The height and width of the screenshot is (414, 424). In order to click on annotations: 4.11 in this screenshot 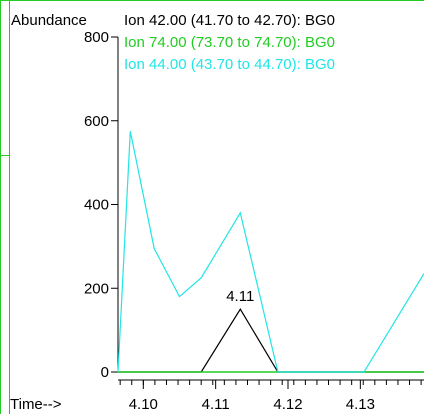, I will do `click(240, 296)`.